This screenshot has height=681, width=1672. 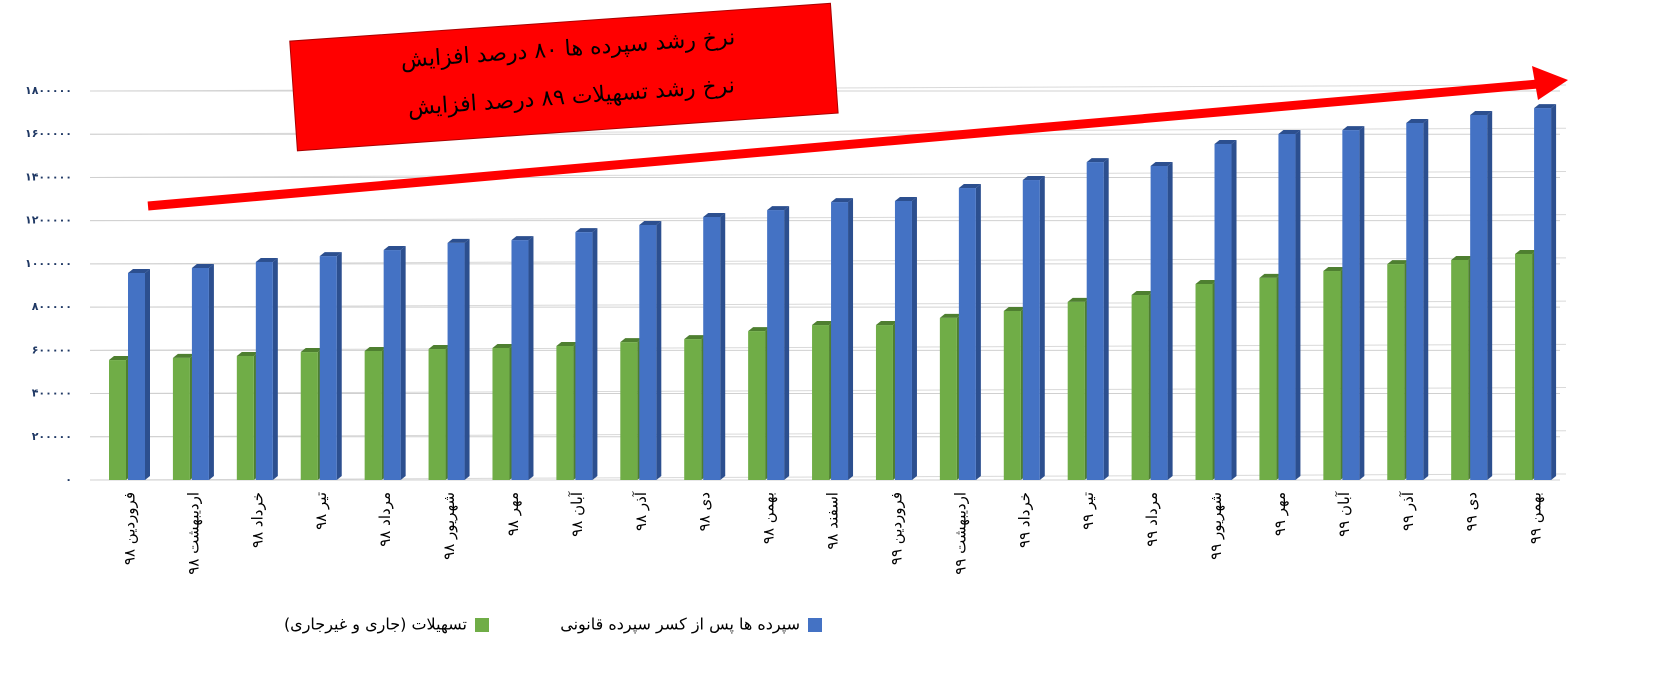 What do you see at coordinates (482, 625) in the screenshot?
I see `legend-swatch` at bounding box center [482, 625].